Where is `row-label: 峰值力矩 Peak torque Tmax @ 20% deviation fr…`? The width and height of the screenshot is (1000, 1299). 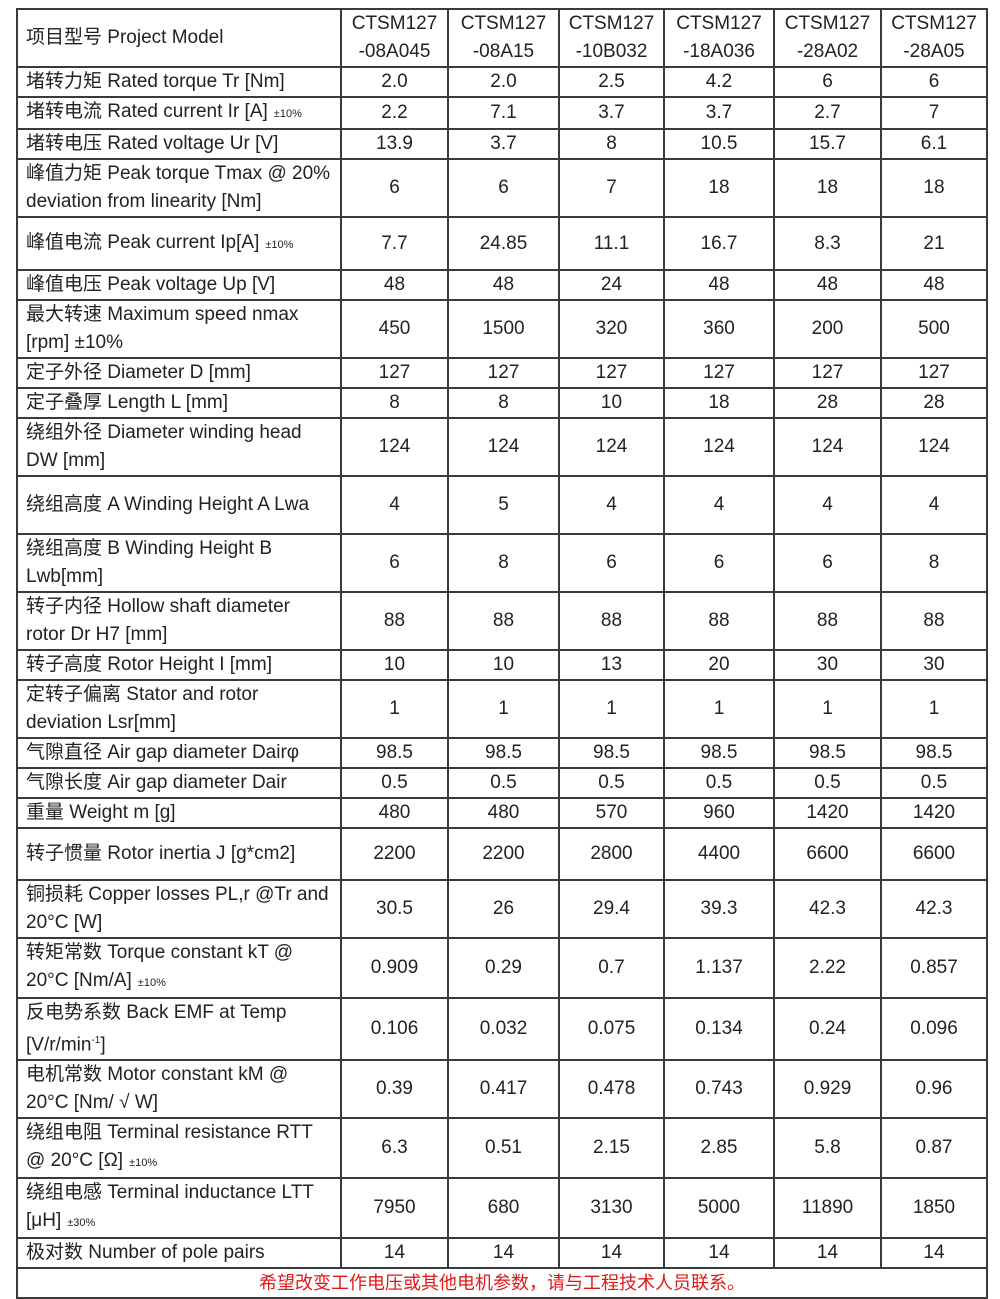 row-label: 峰值力矩 Peak torque Tmax @ 20% deviation fr… is located at coordinates (179, 188).